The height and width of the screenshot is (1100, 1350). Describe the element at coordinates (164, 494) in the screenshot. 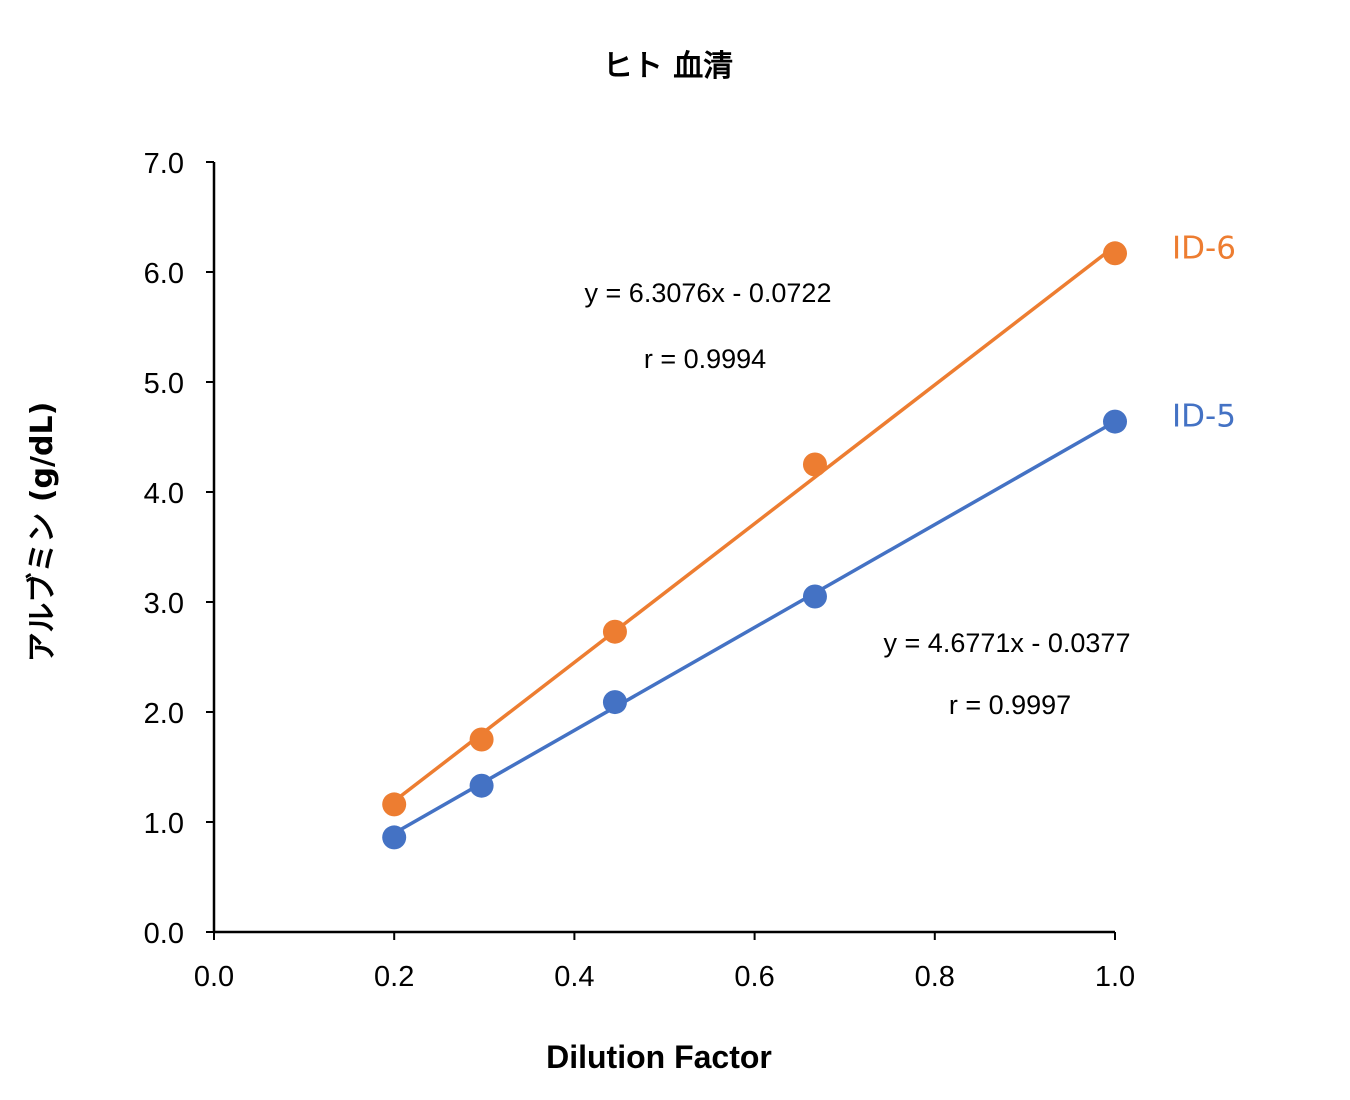

I see `y-tick-label: 4.0` at that location.